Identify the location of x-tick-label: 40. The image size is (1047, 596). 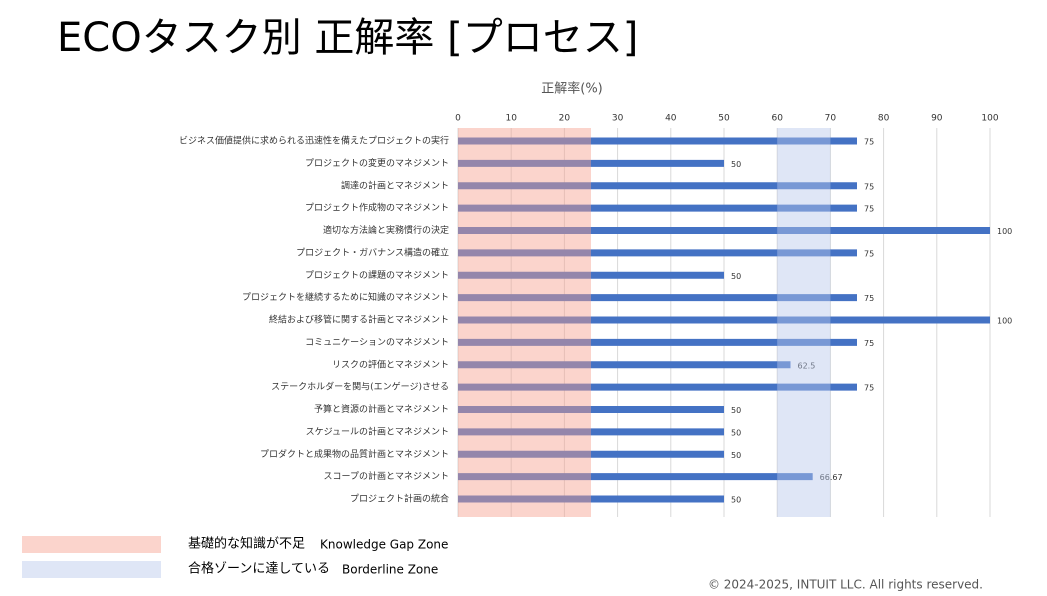
(671, 119).